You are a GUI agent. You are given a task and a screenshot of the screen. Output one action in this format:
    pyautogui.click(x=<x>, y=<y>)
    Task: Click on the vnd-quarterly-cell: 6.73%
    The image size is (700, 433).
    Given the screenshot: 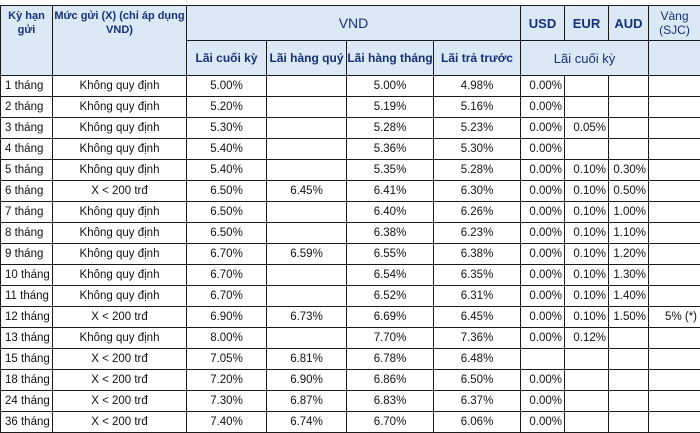 What is the action you would take?
    pyautogui.click(x=307, y=317)
    